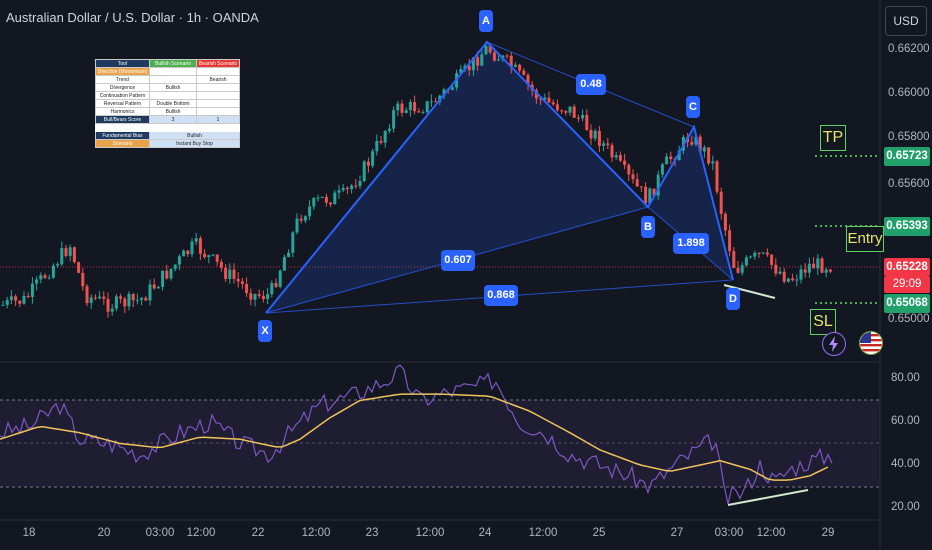 This screenshot has height=550, width=932. I want to click on ratio-label: 0.48, so click(591, 84).